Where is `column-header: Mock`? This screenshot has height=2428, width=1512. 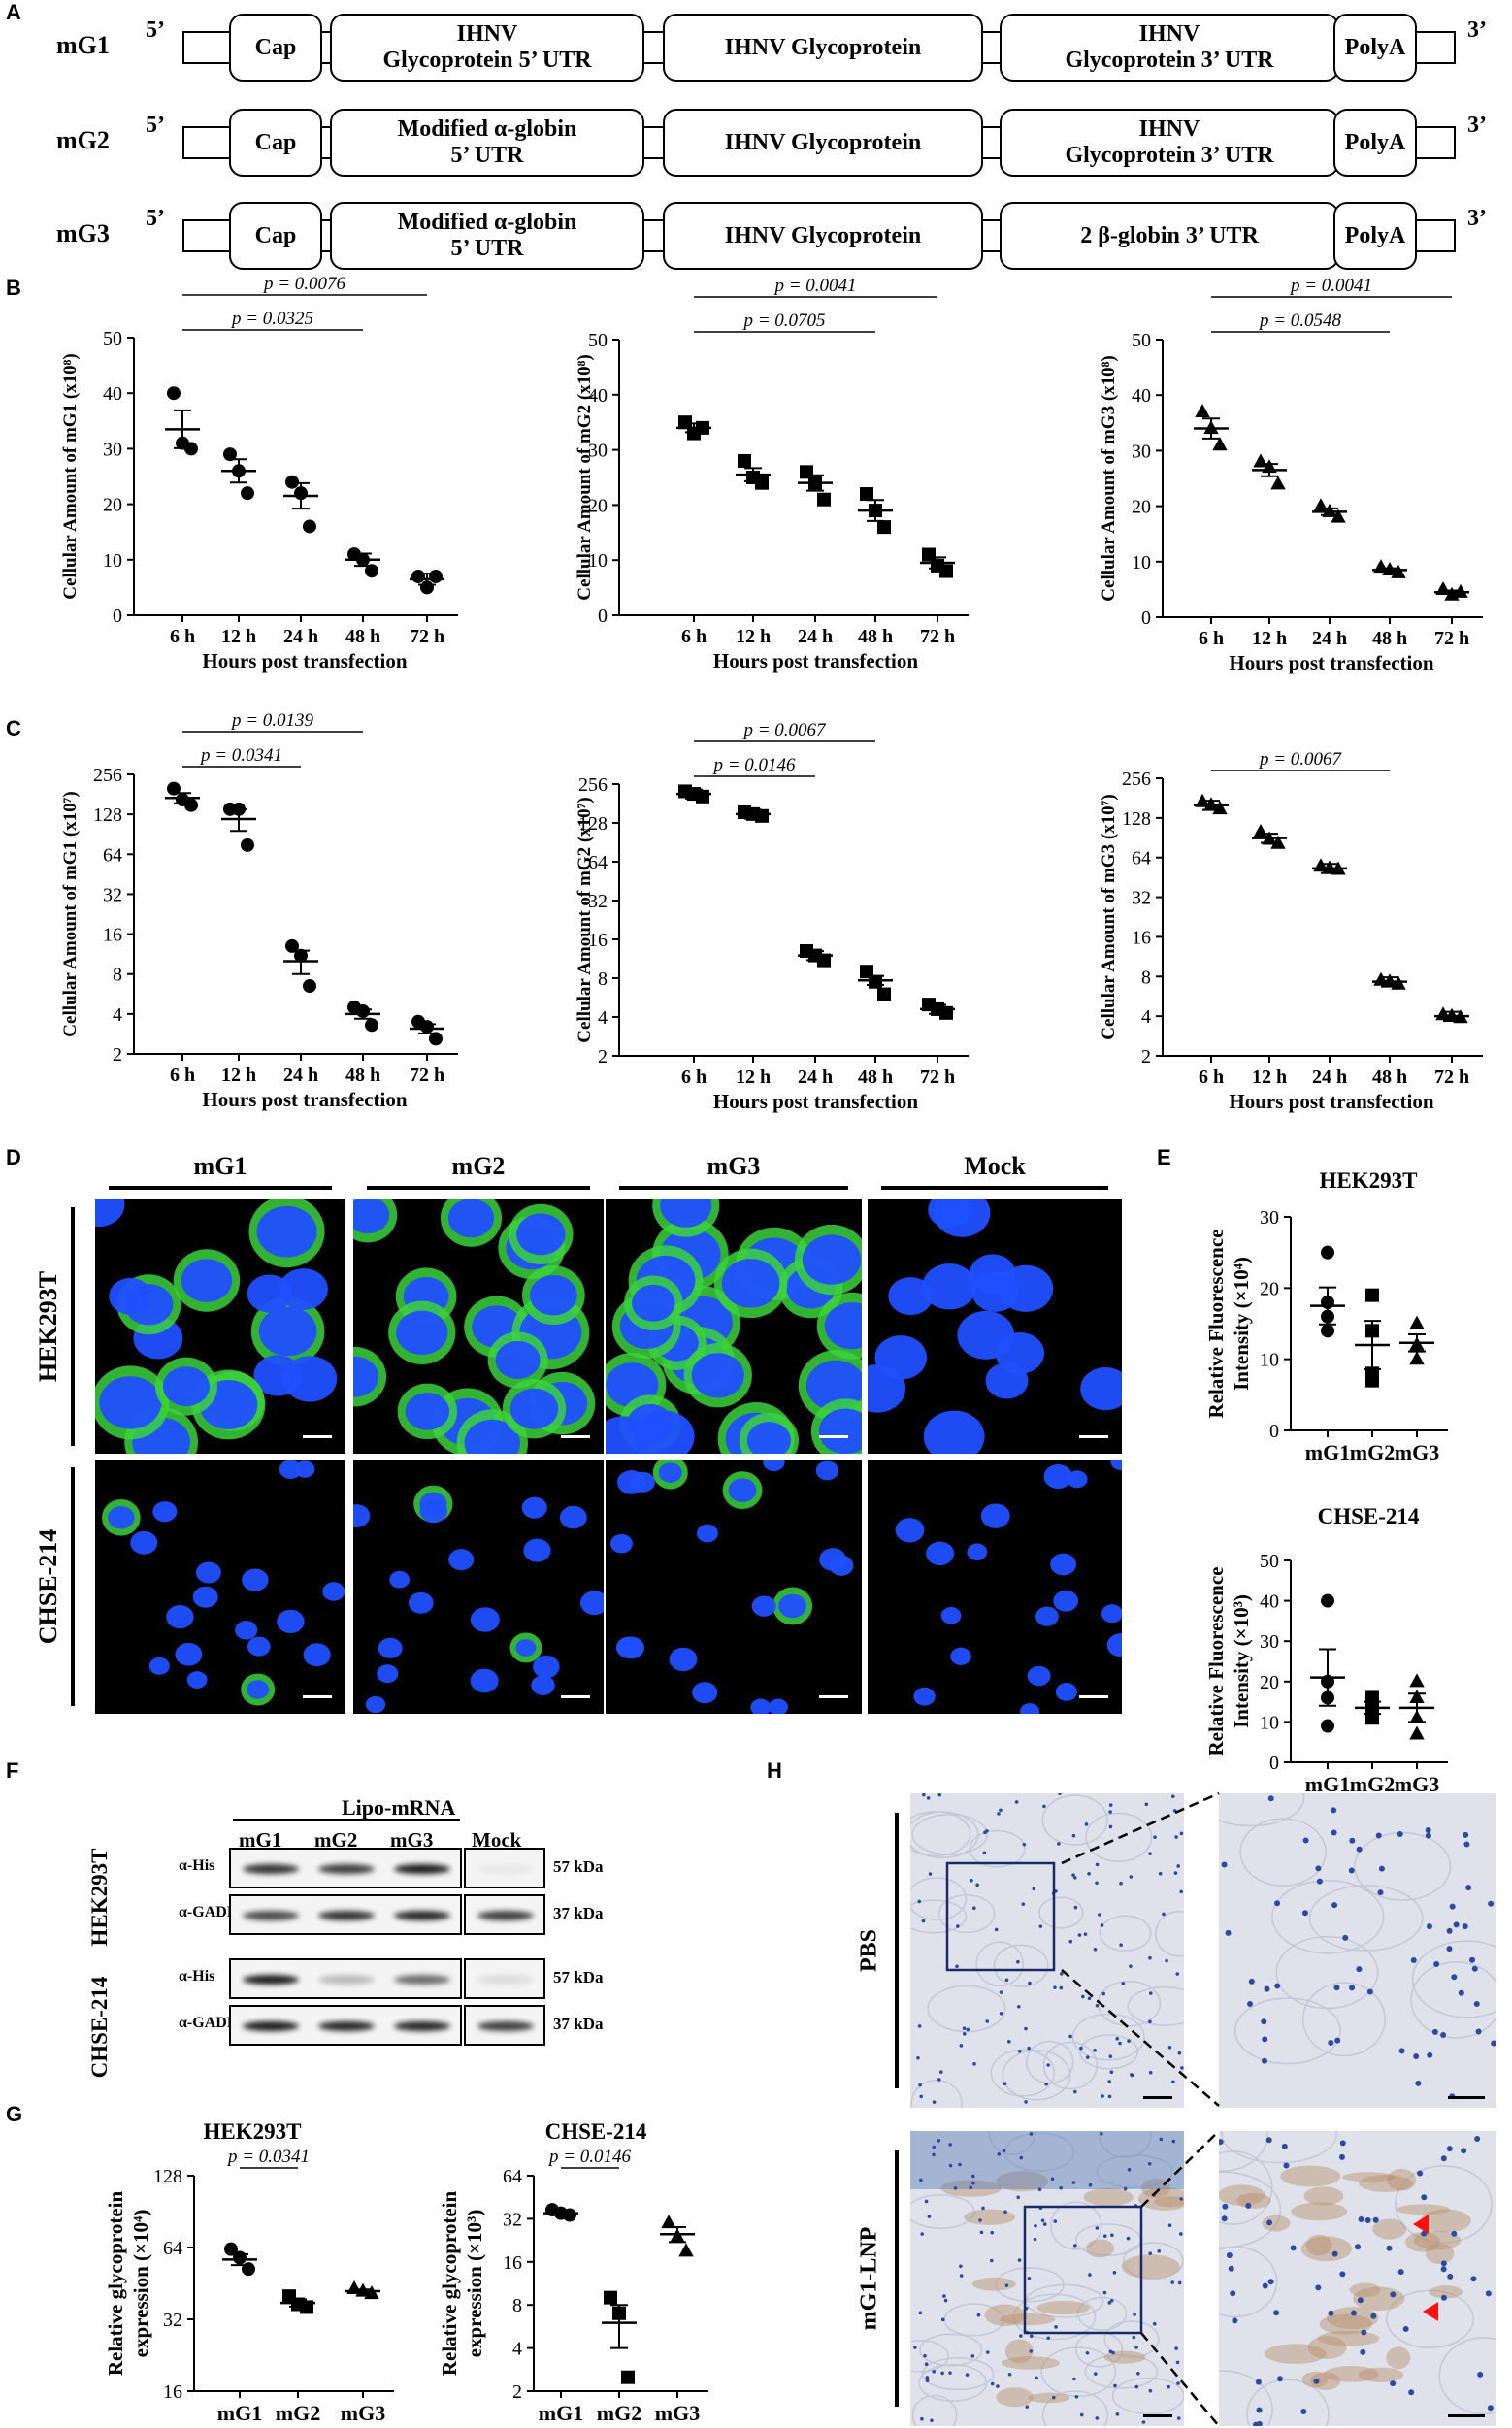 column-header: Mock is located at coordinates (995, 1166).